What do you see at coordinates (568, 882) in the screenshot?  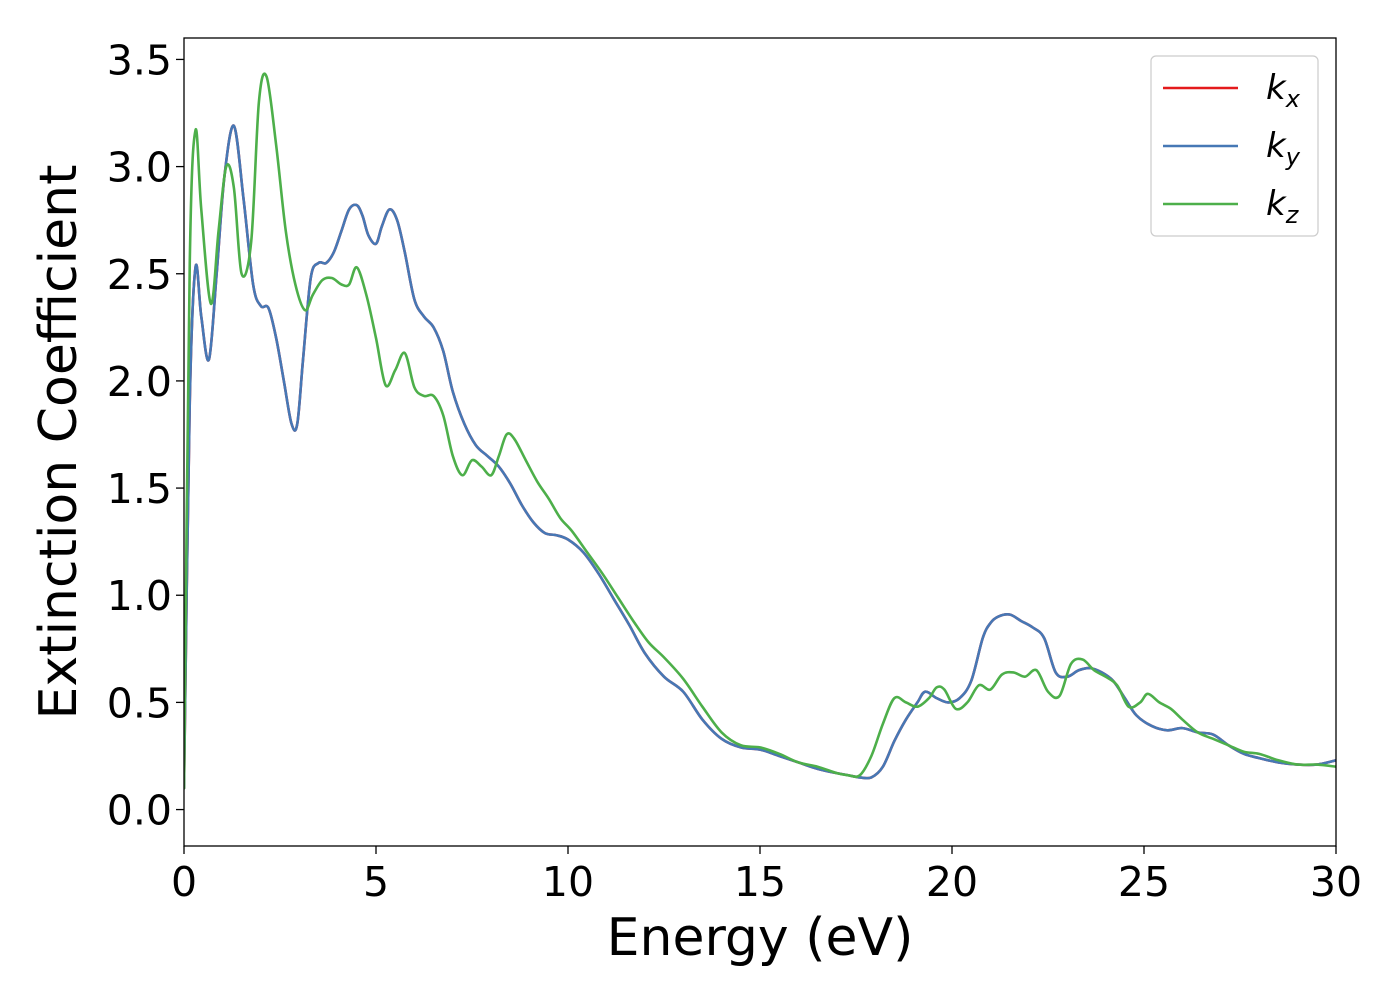 I see `x-tick-label: 10` at bounding box center [568, 882].